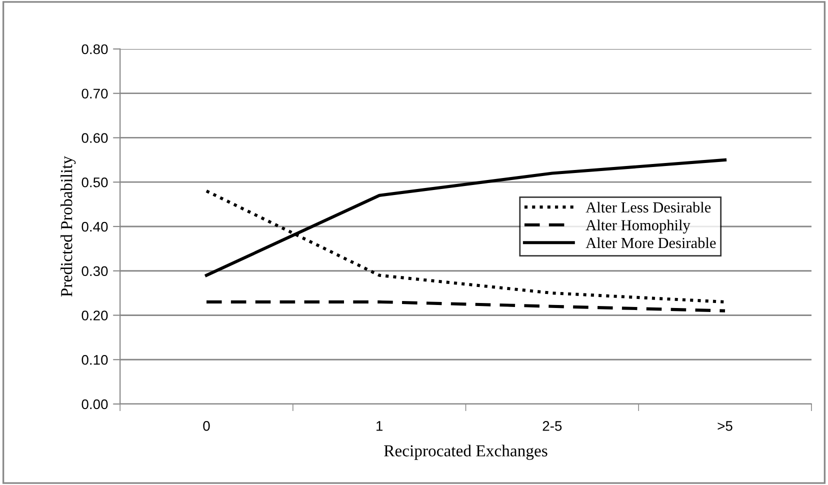  Describe the element at coordinates (95, 138) in the screenshot. I see `y-tick-label: 0.60` at that location.